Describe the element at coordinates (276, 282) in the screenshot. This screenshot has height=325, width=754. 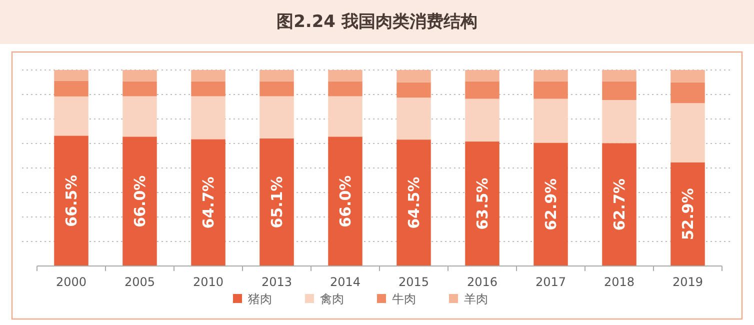
I see `x-tick-label: 2013` at that location.